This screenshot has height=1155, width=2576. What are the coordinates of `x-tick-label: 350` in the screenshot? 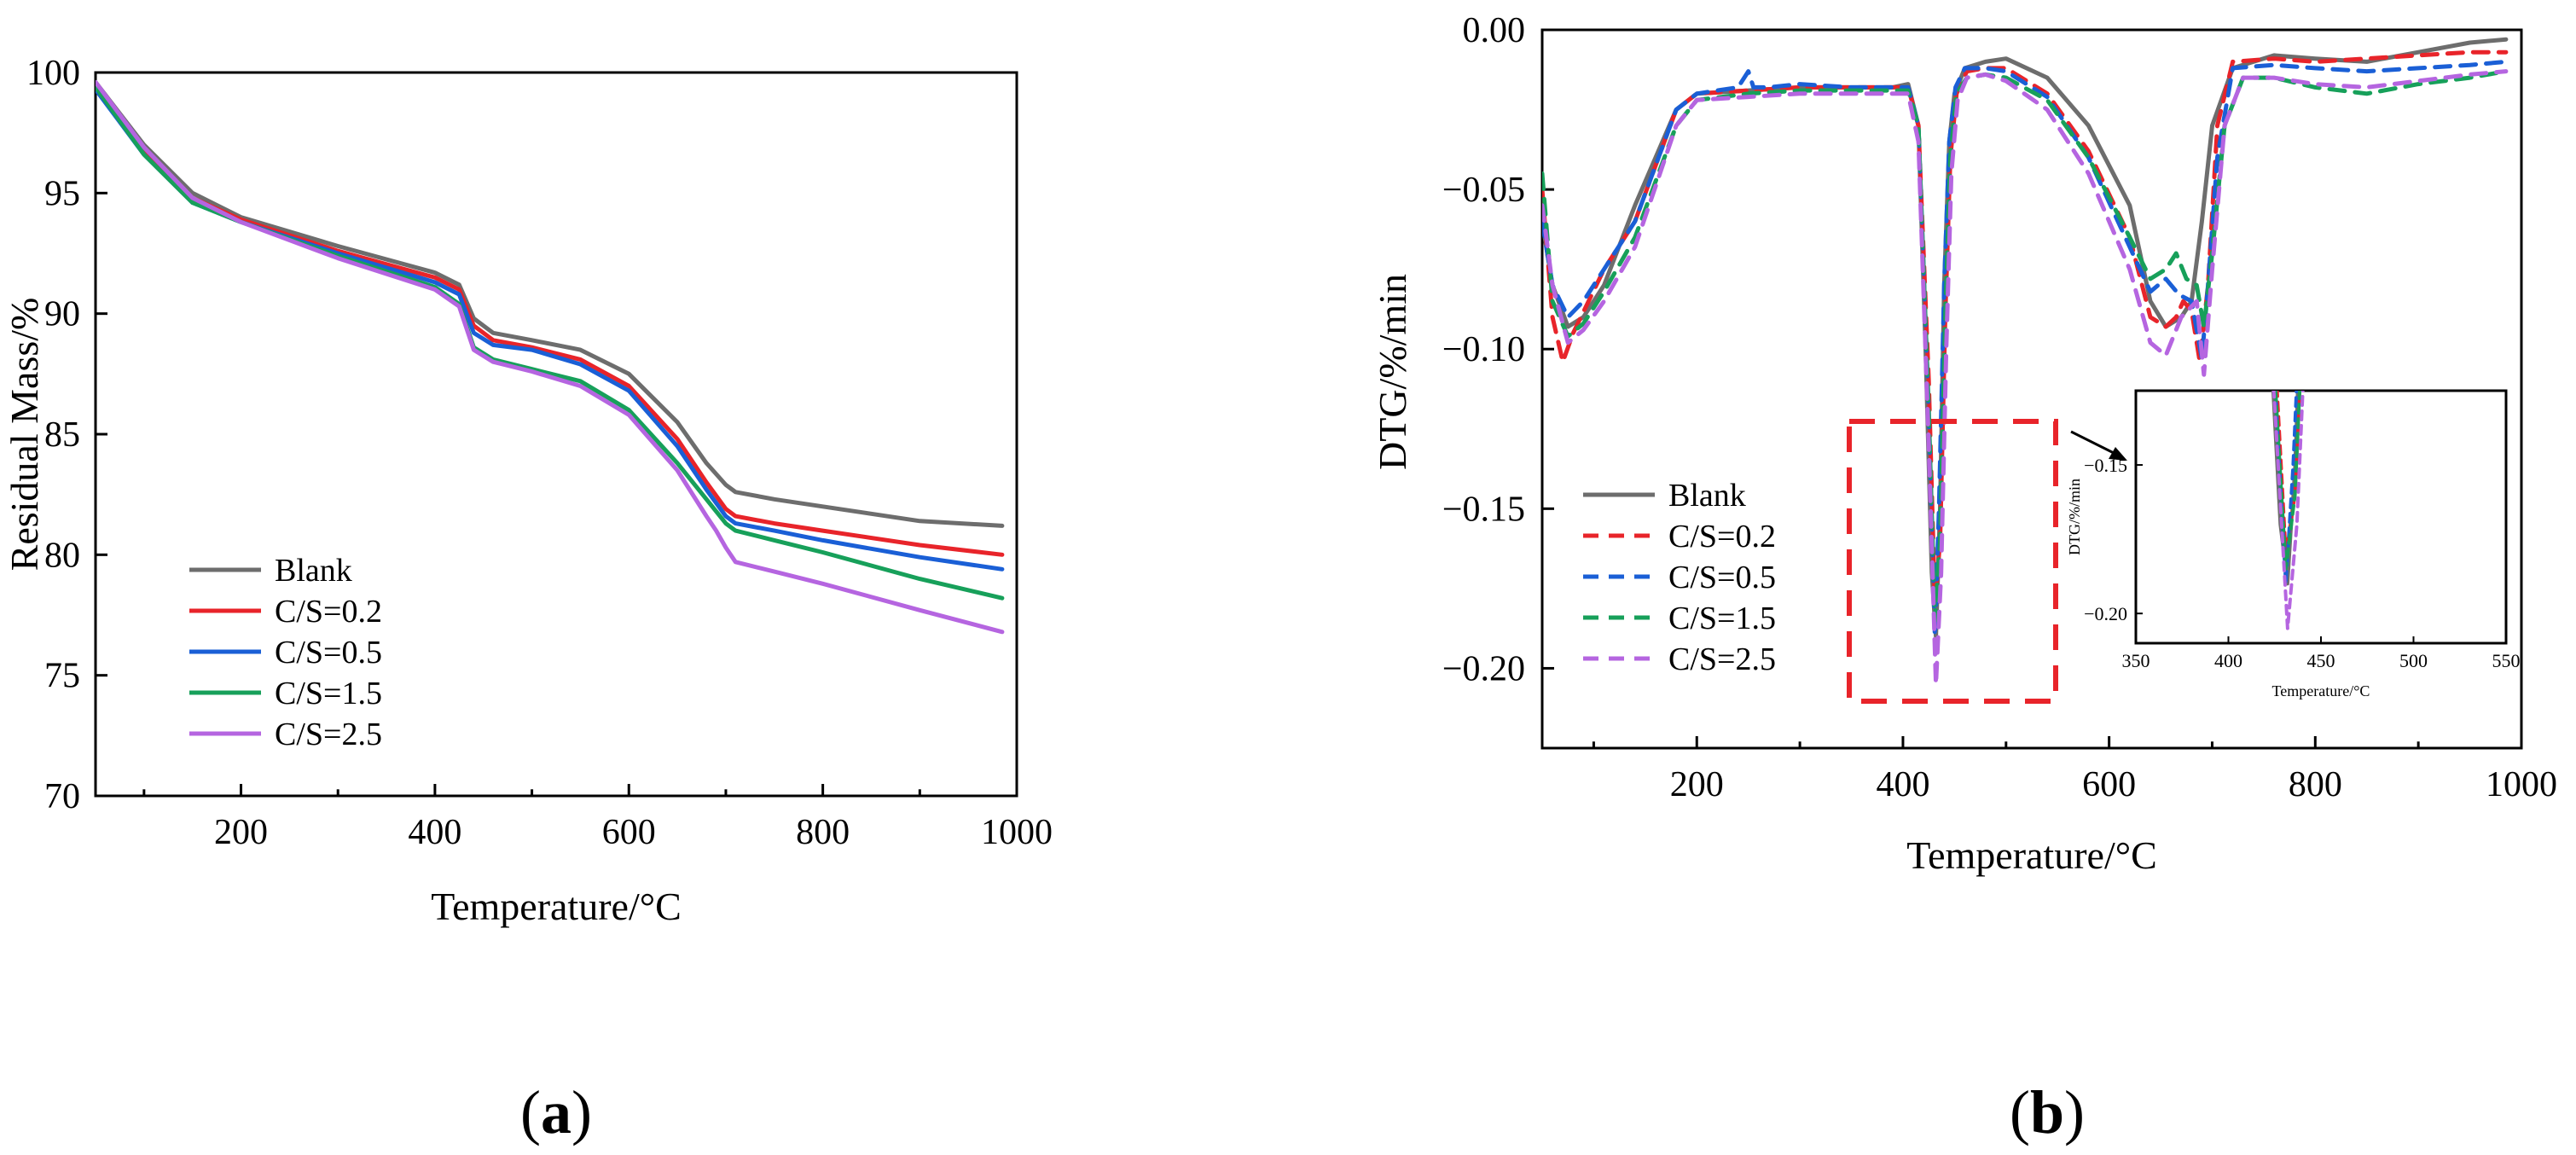 It's located at (2136, 661).